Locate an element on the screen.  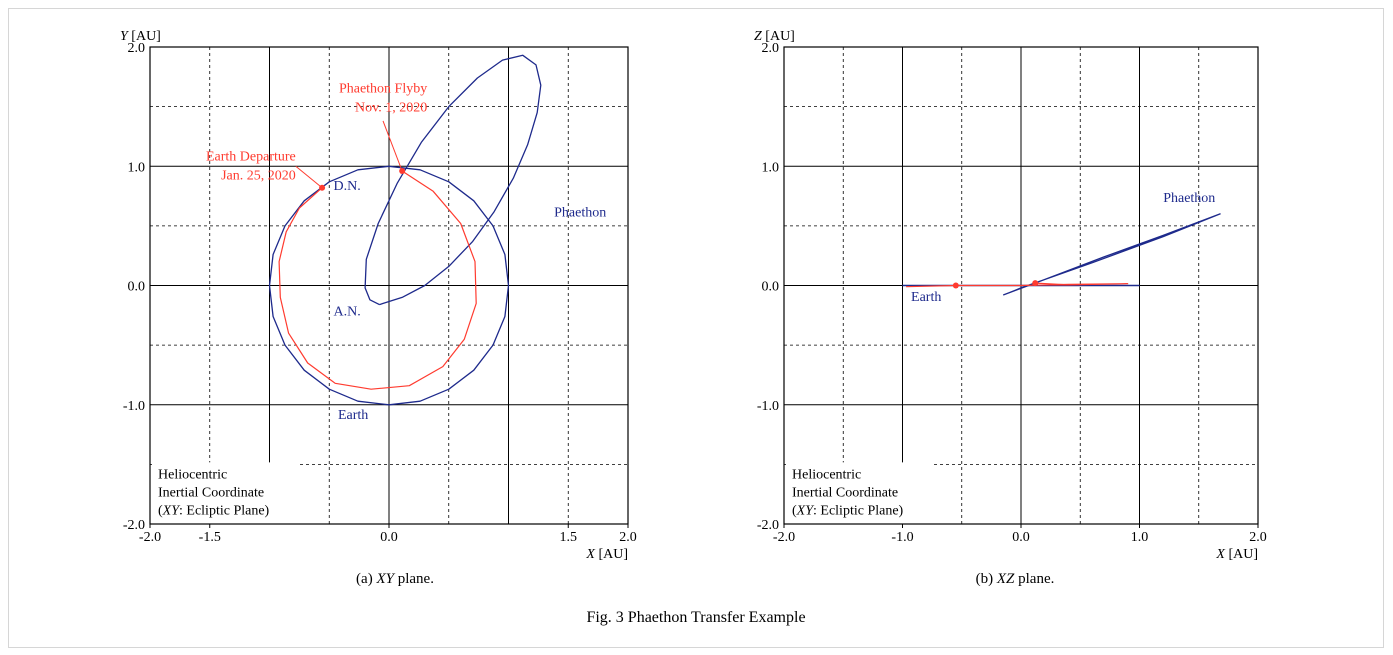
panel-b-y-tick-label: 2.0 is located at coordinates (771, 48).